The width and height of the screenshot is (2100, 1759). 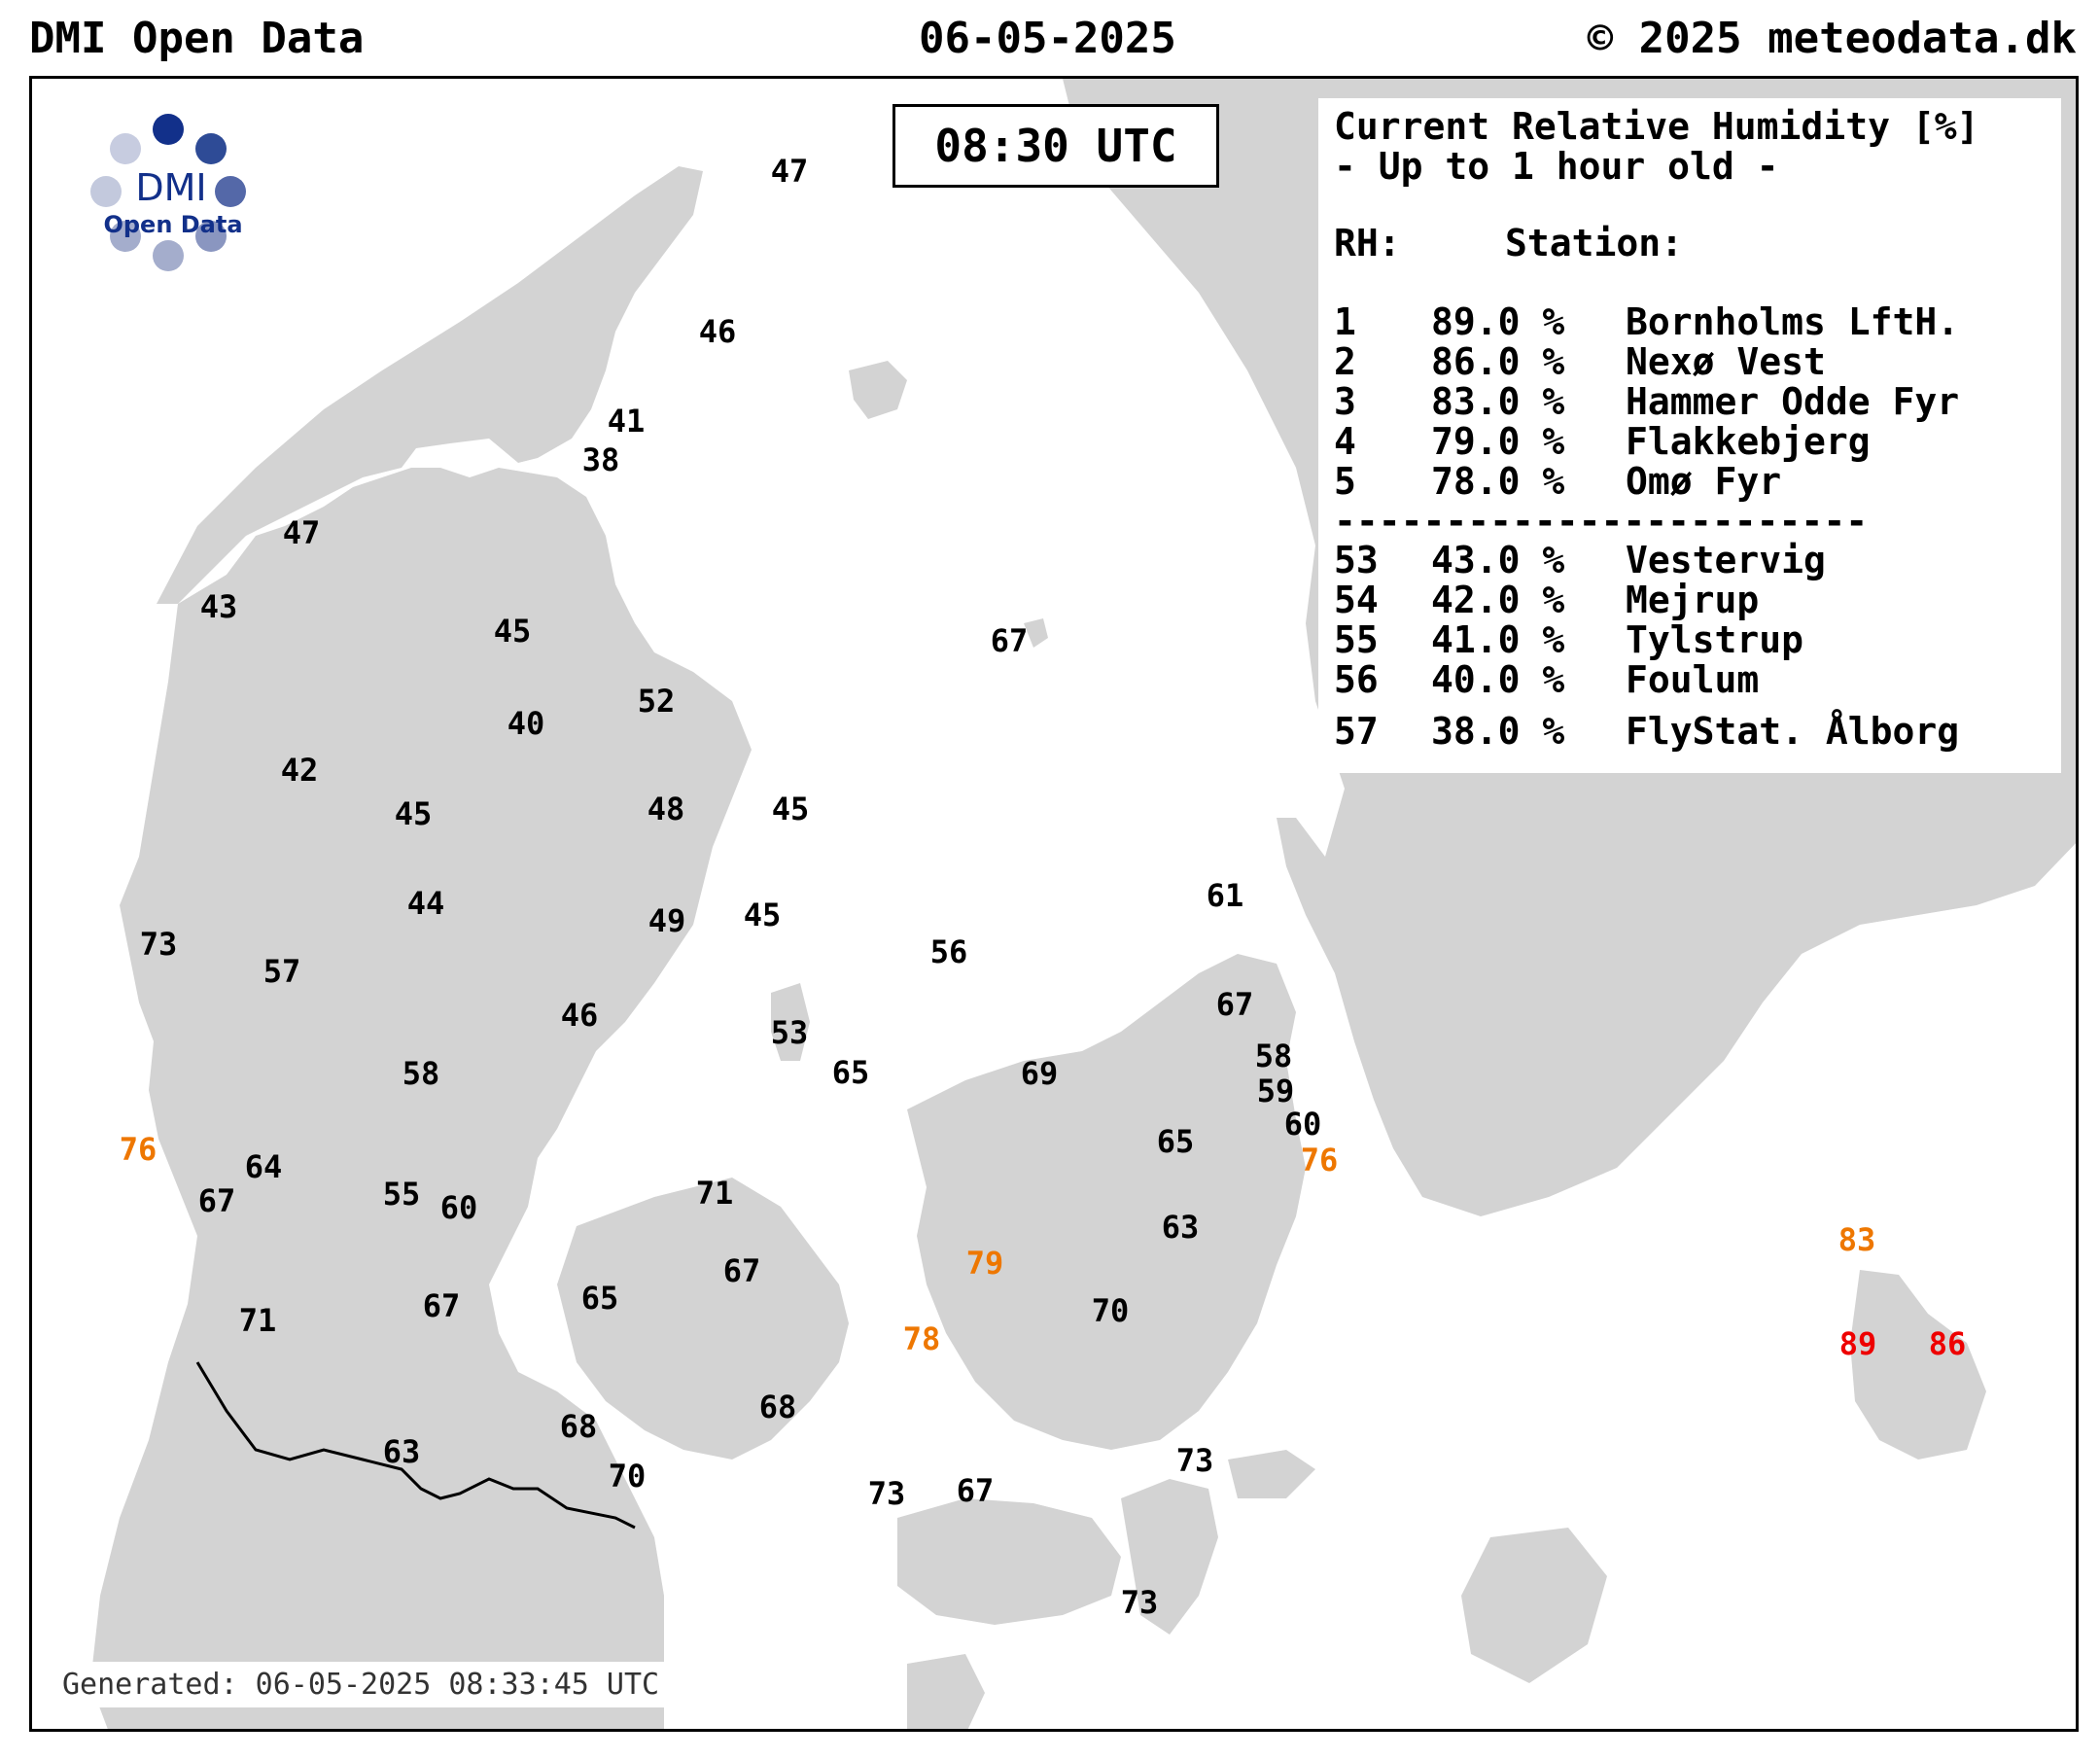 I want to click on logo-name: DMI, so click(x=171, y=187).